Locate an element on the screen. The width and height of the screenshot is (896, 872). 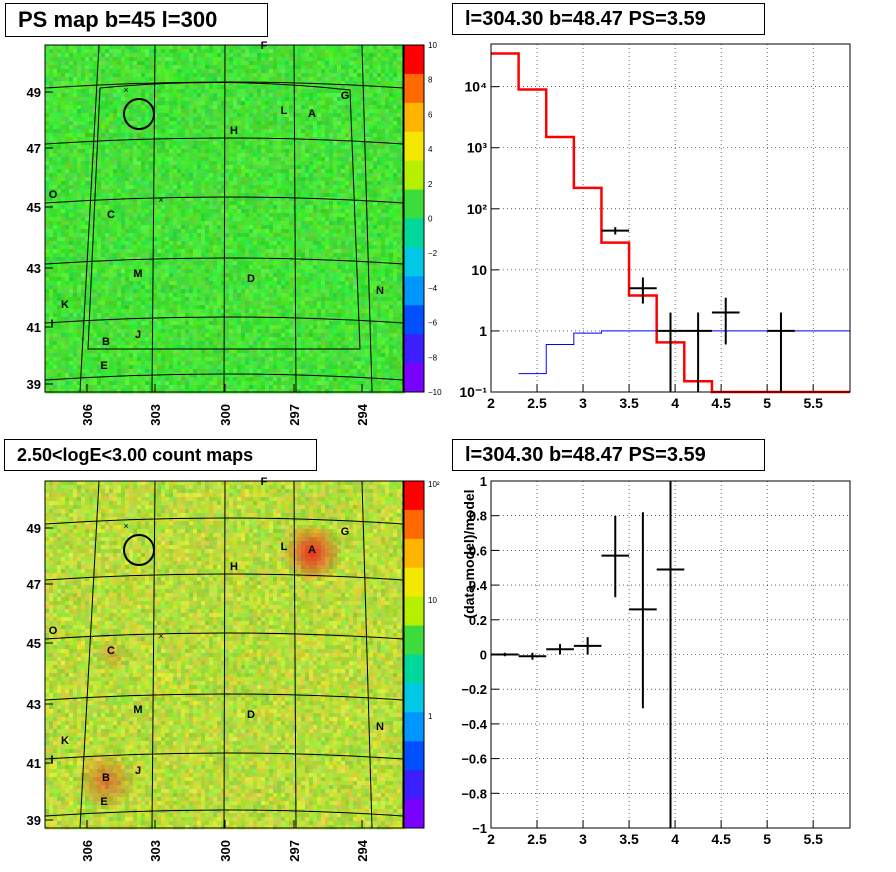
y-tick-label: −0.6 is located at coordinates (474, 759).